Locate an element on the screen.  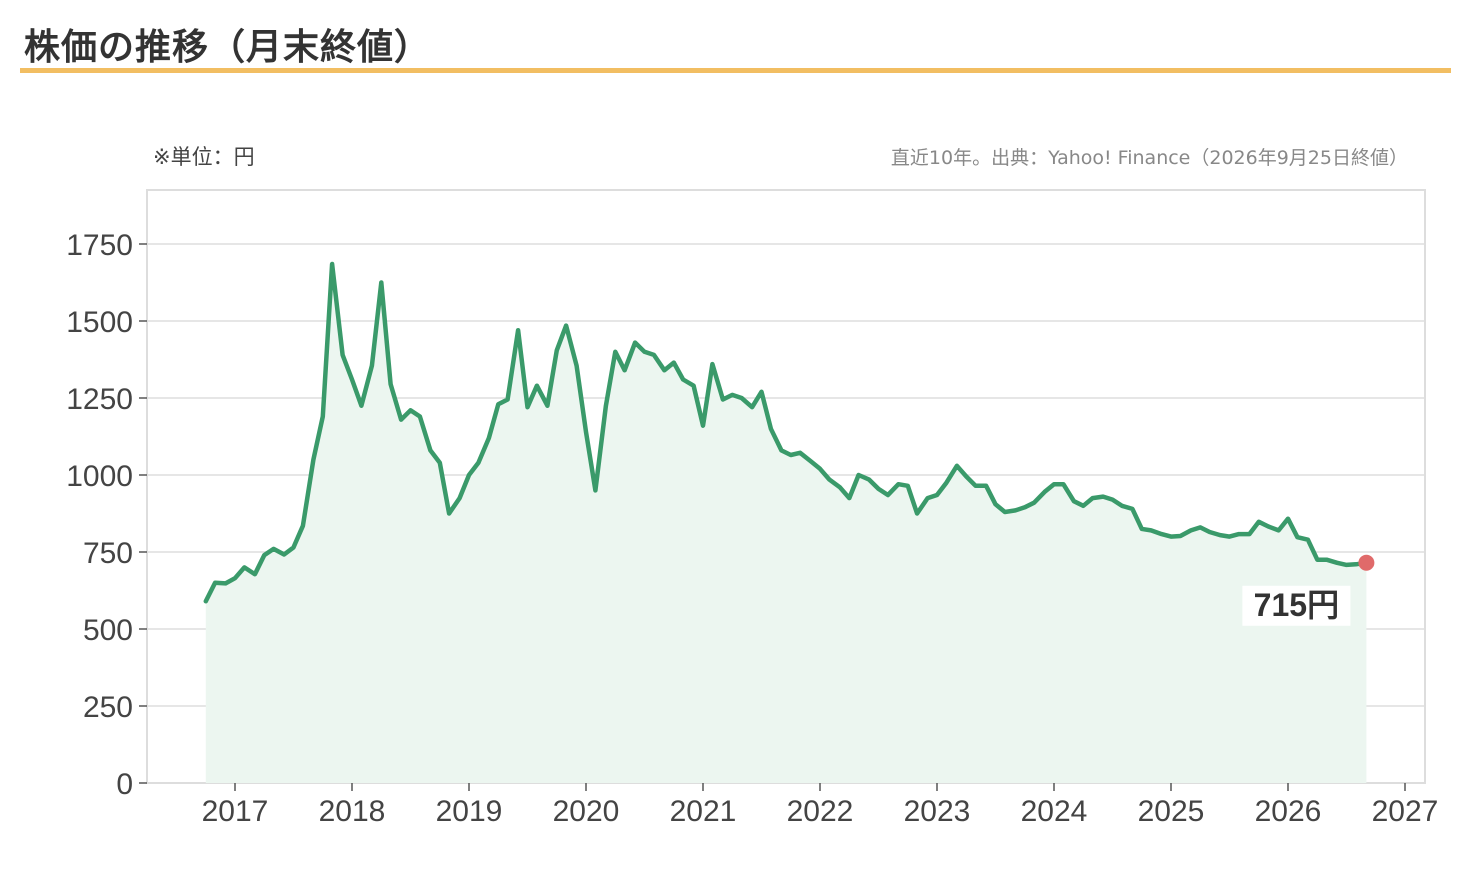
y-tick-label: 1750 is located at coordinates (99, 245).